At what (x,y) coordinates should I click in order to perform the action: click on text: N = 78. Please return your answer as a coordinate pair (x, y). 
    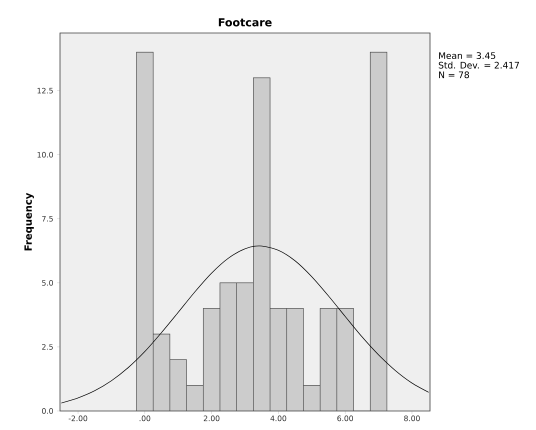
    Looking at the image, I should click on (454, 74).